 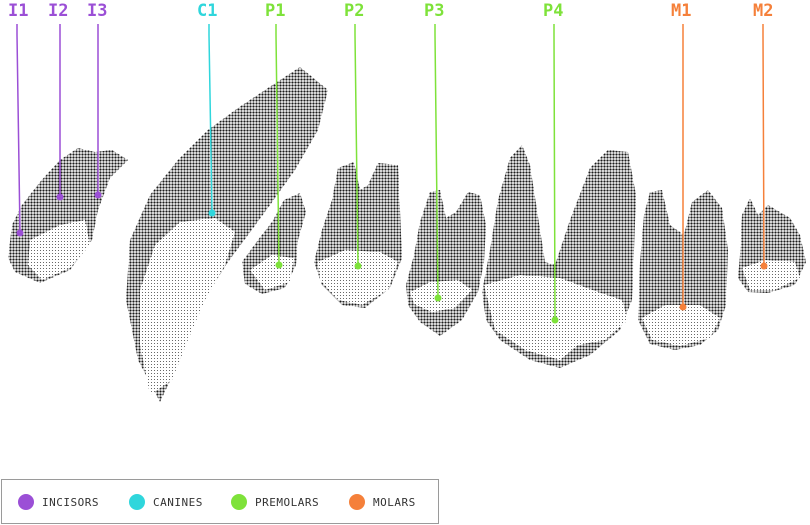 I want to click on legend-label-incisors: INCISORS, so click(x=70, y=502).